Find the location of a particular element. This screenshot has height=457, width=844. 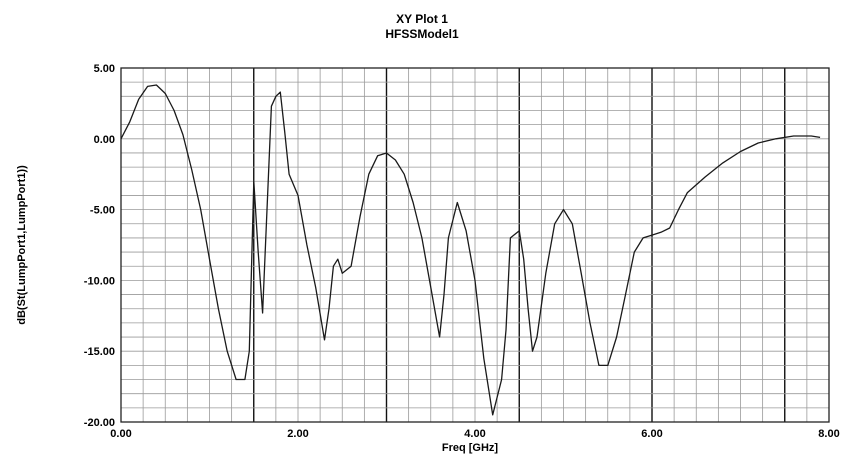

y-tick-label: -10.00 is located at coordinates (99, 281).